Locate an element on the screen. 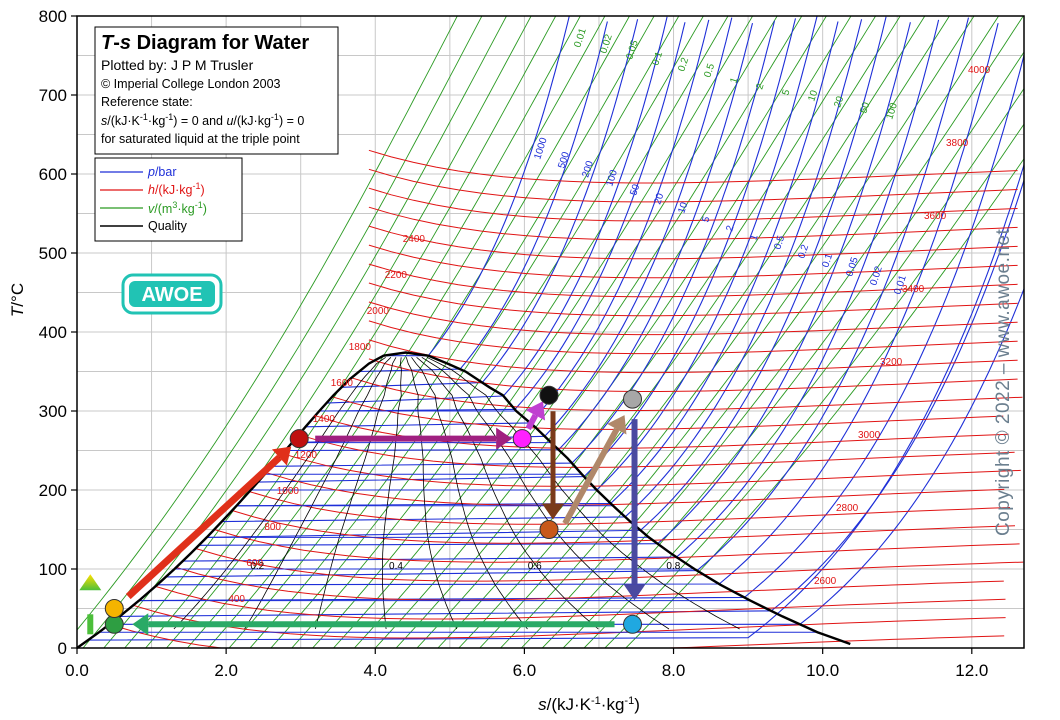 This screenshot has height=720, width=1060. enthalpy-label: 1400 is located at coordinates (324, 419).